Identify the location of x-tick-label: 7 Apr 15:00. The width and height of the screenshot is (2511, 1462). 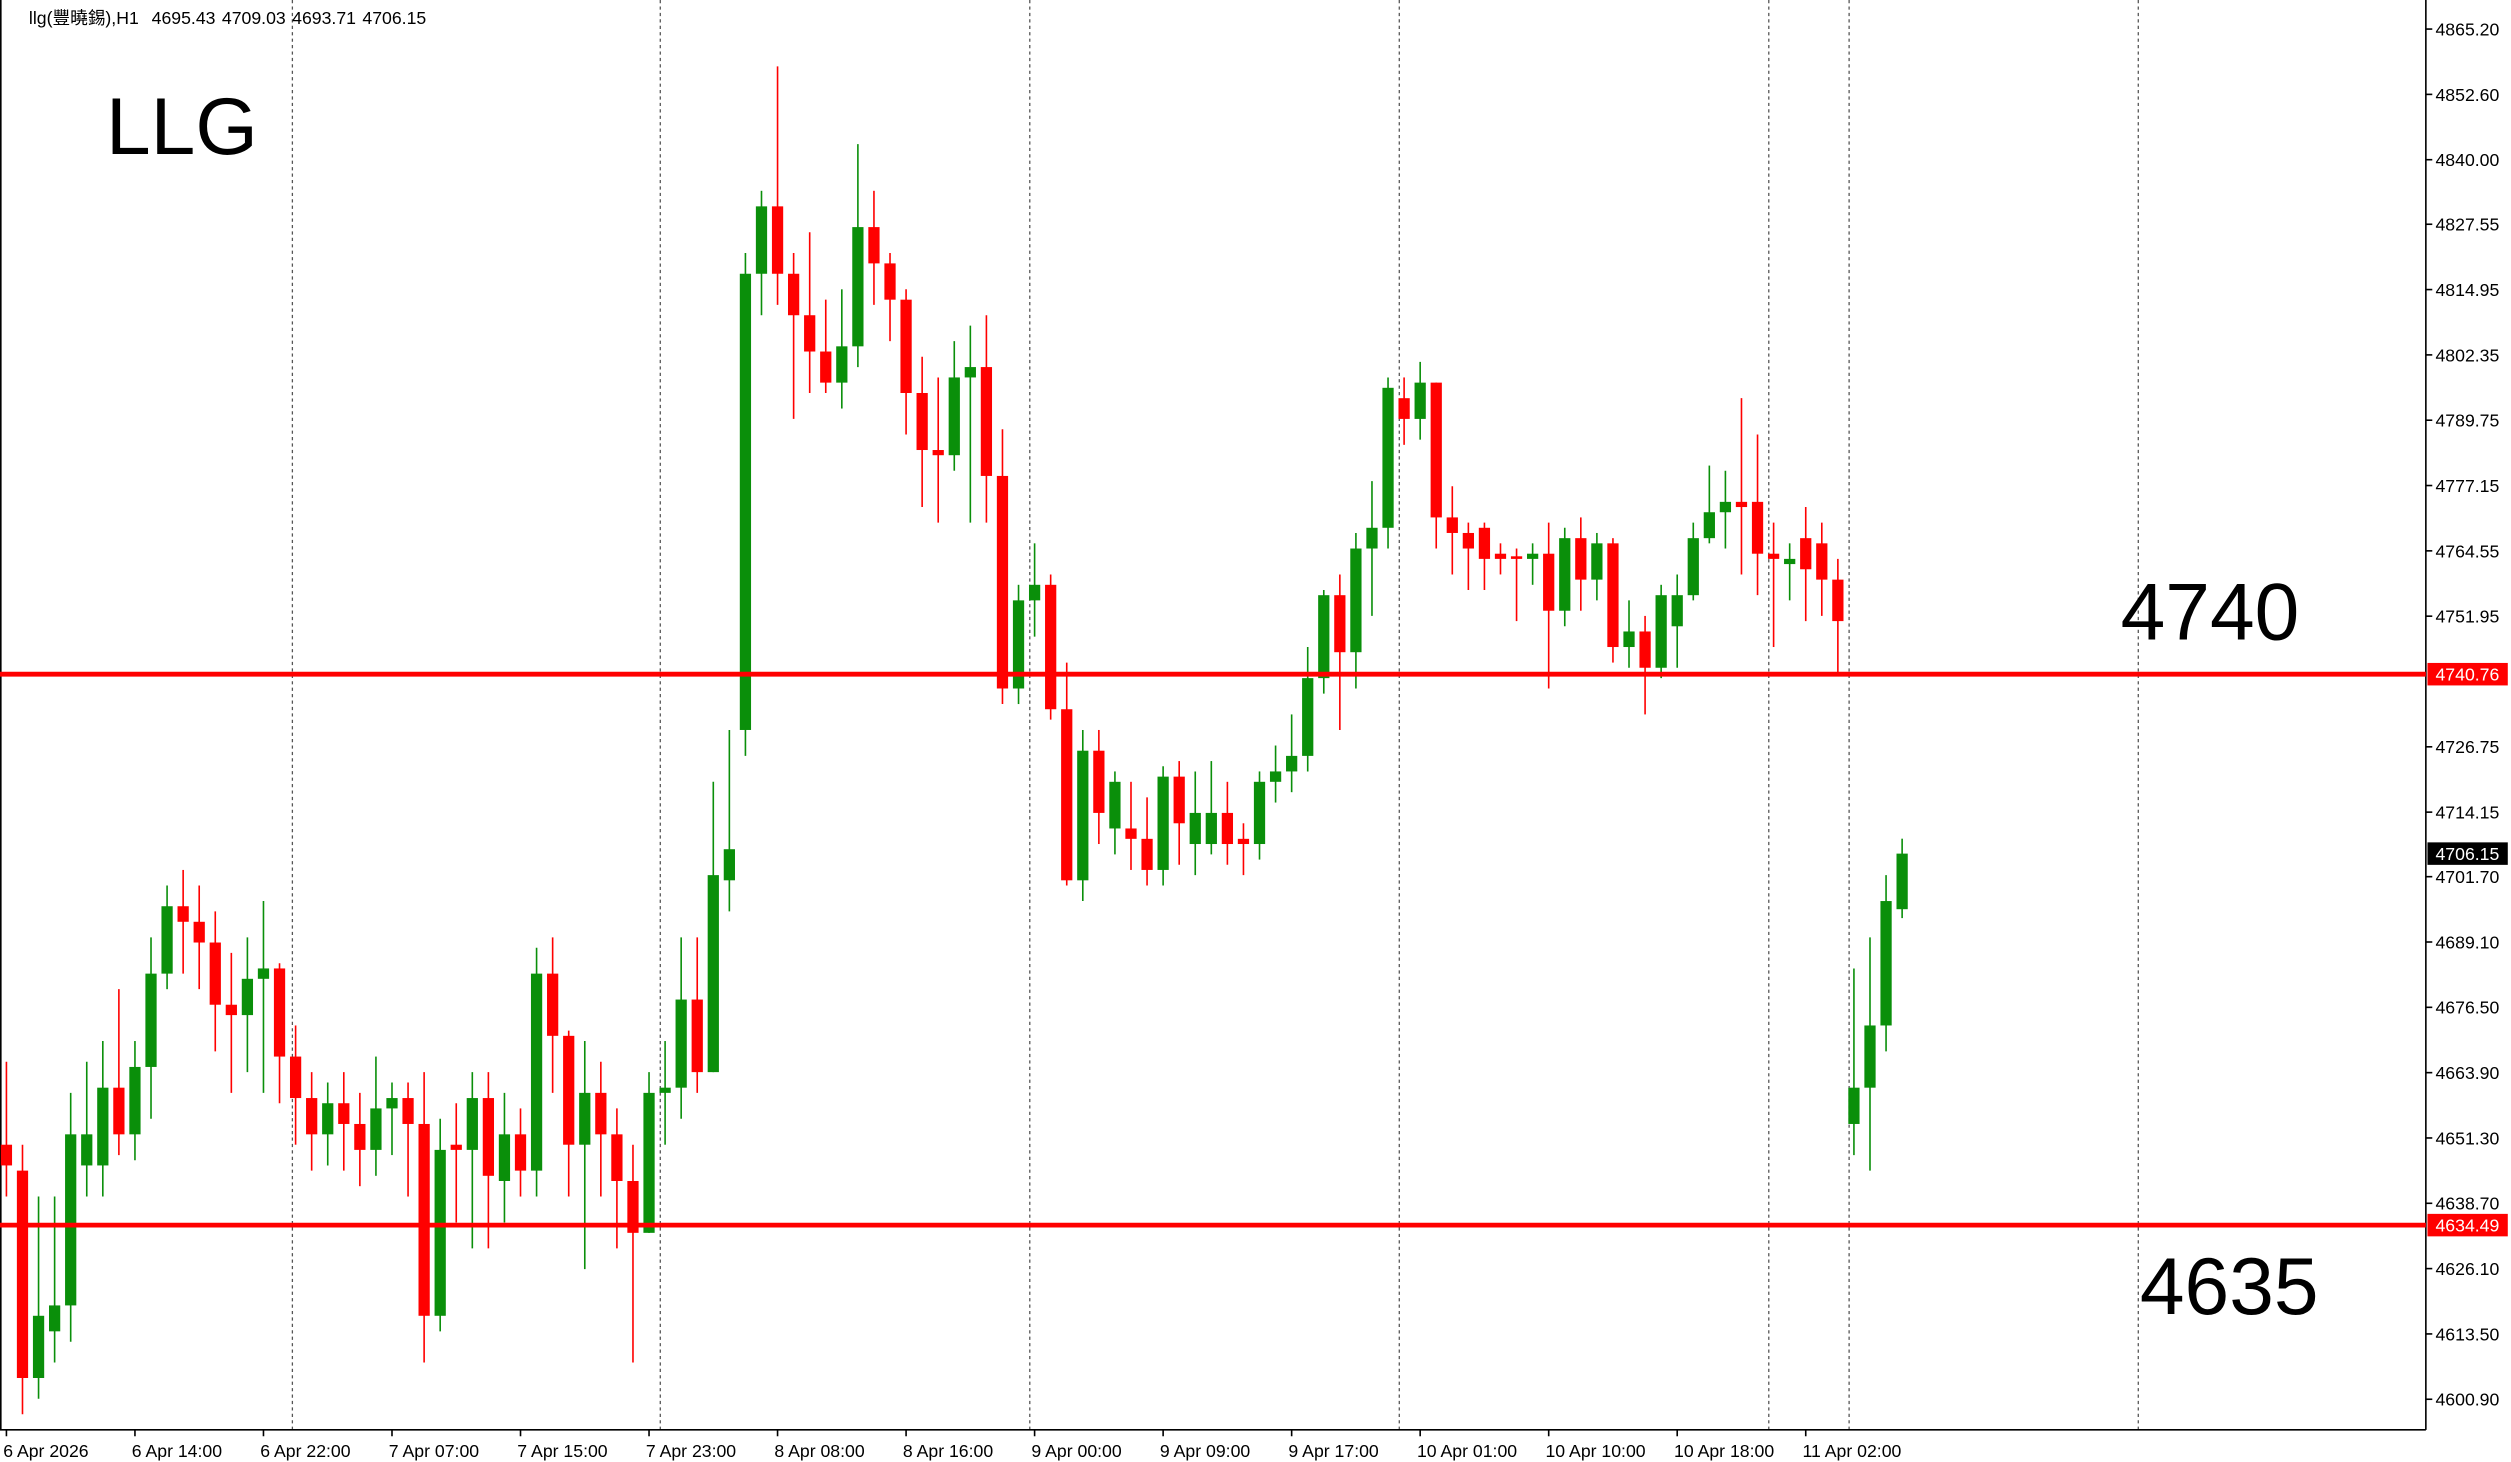
(562, 1451).